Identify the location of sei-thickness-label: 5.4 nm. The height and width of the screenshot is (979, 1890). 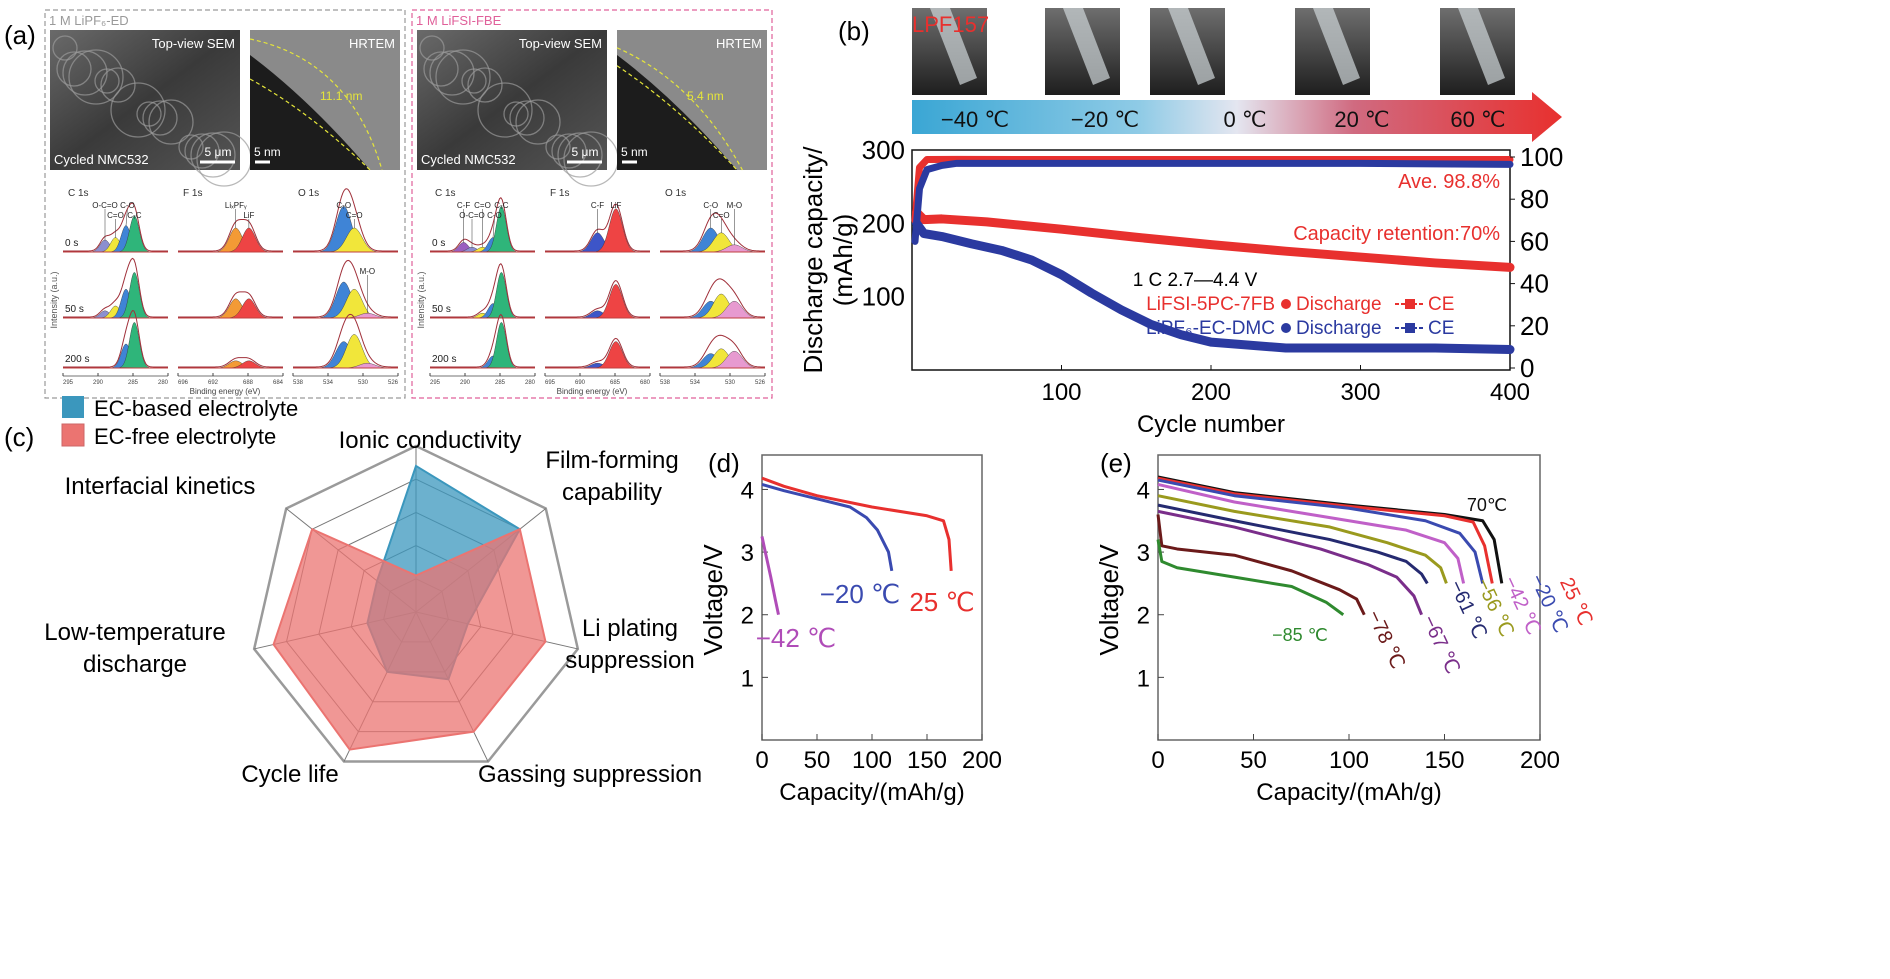
(705, 96).